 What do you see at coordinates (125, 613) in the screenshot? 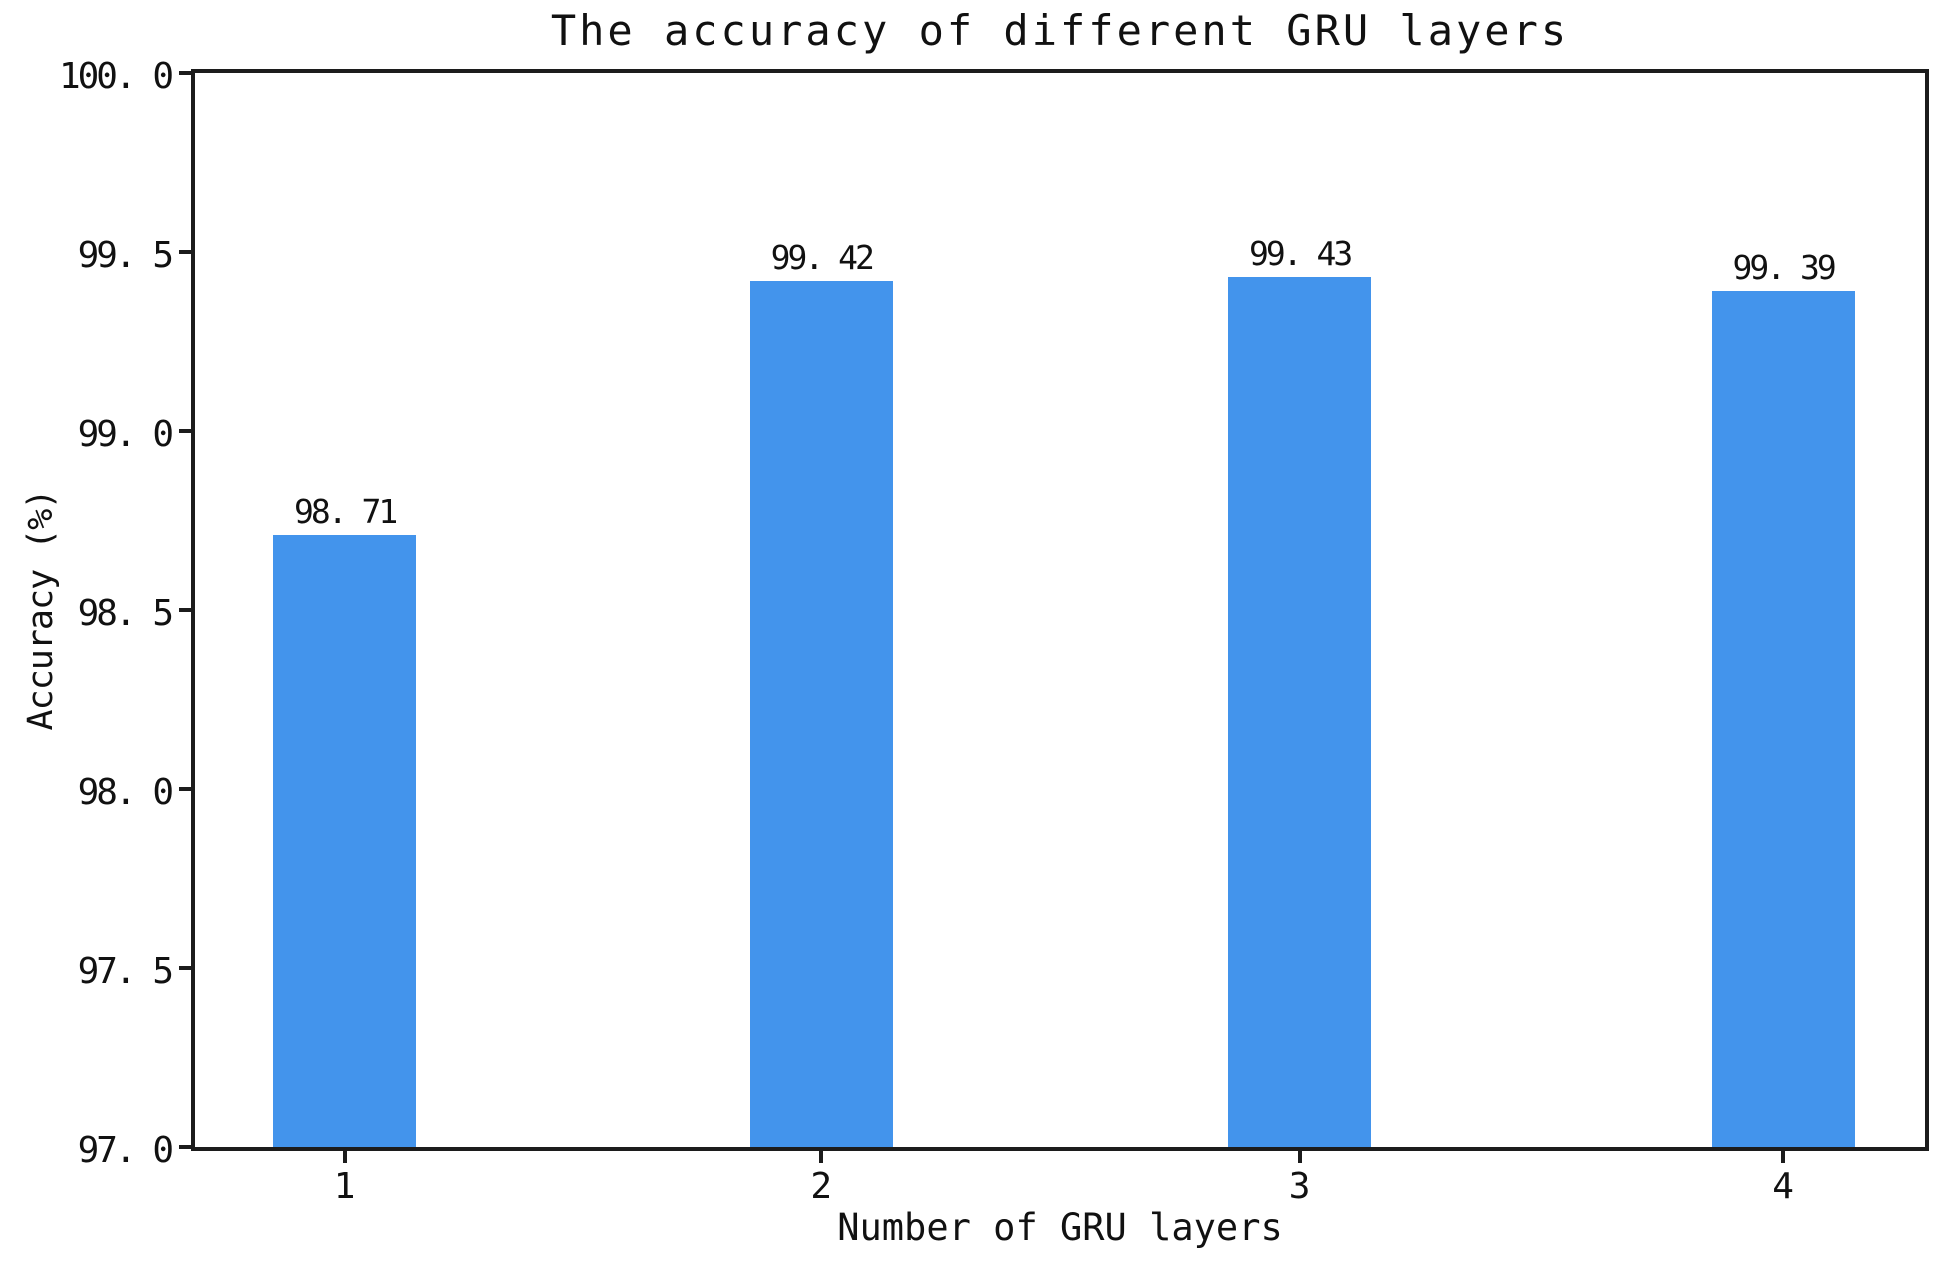
I see `y-tick-label: 98. 5` at bounding box center [125, 613].